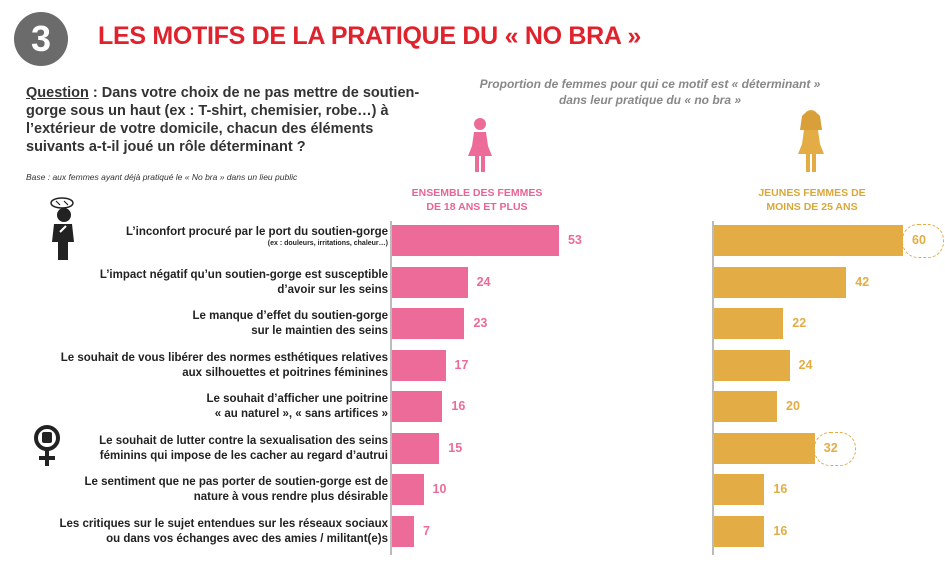  Describe the element at coordinates (332, 289) in the screenshot. I see `category-label-line2: d’avoir sur les seins` at that location.